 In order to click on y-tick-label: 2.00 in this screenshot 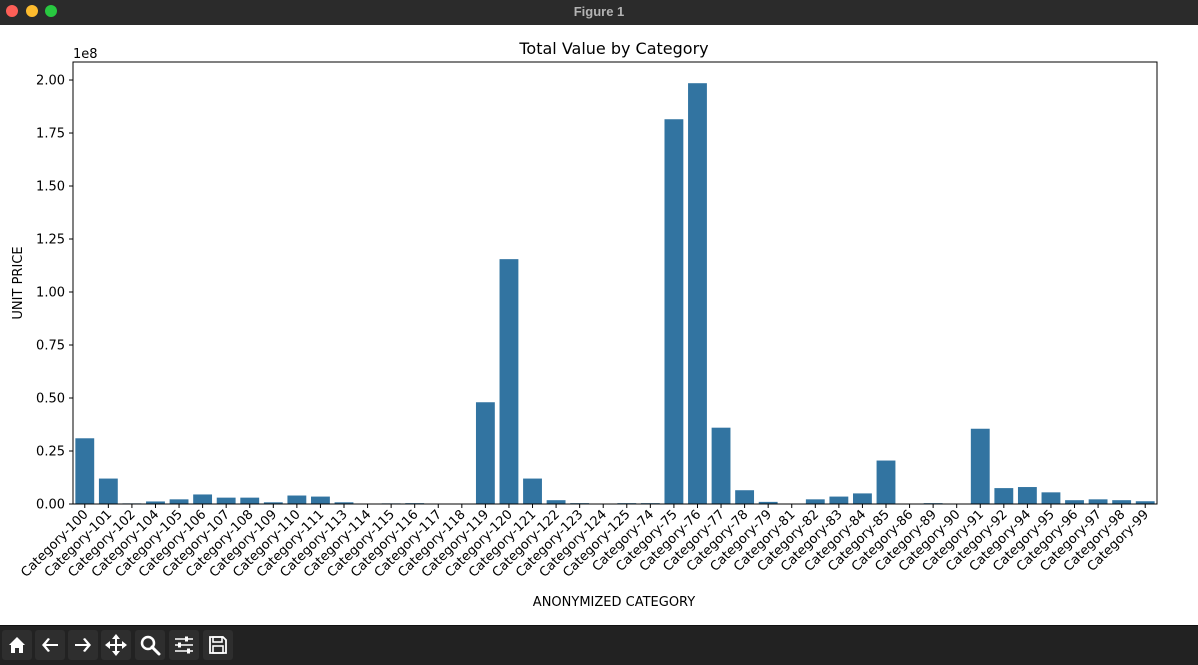, I will do `click(50, 81)`.